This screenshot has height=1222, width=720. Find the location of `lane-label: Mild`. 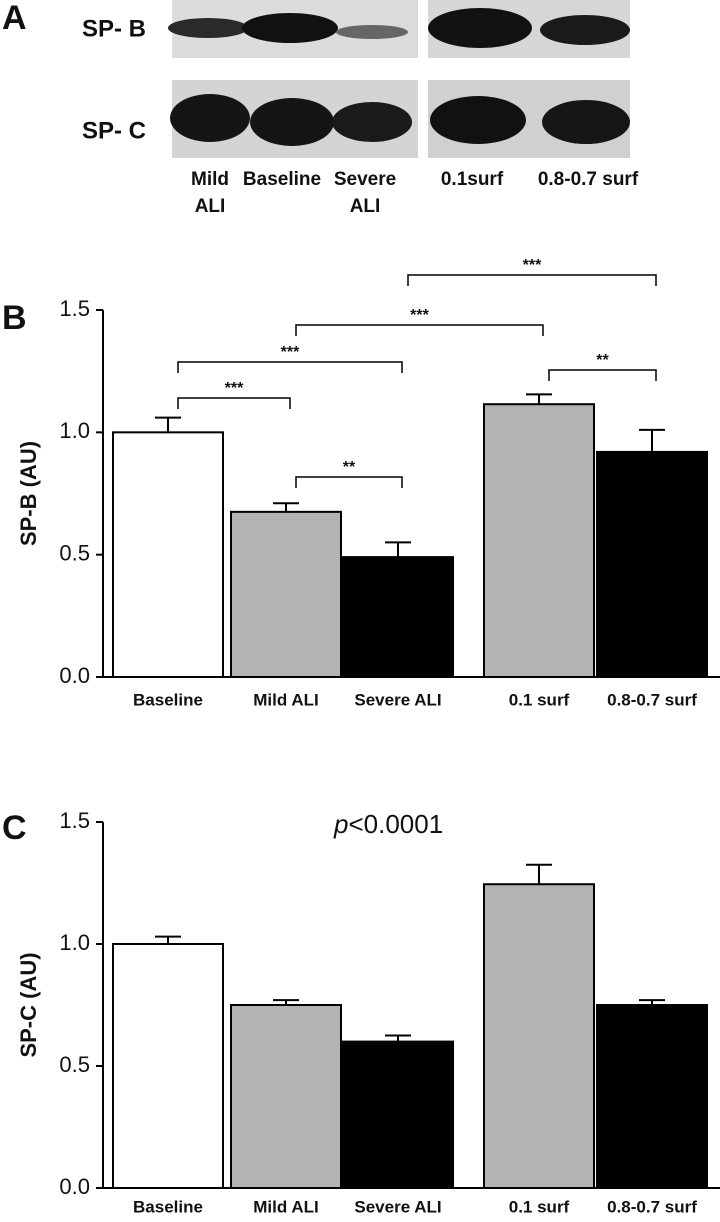

lane-label: Mild is located at coordinates (210, 179).